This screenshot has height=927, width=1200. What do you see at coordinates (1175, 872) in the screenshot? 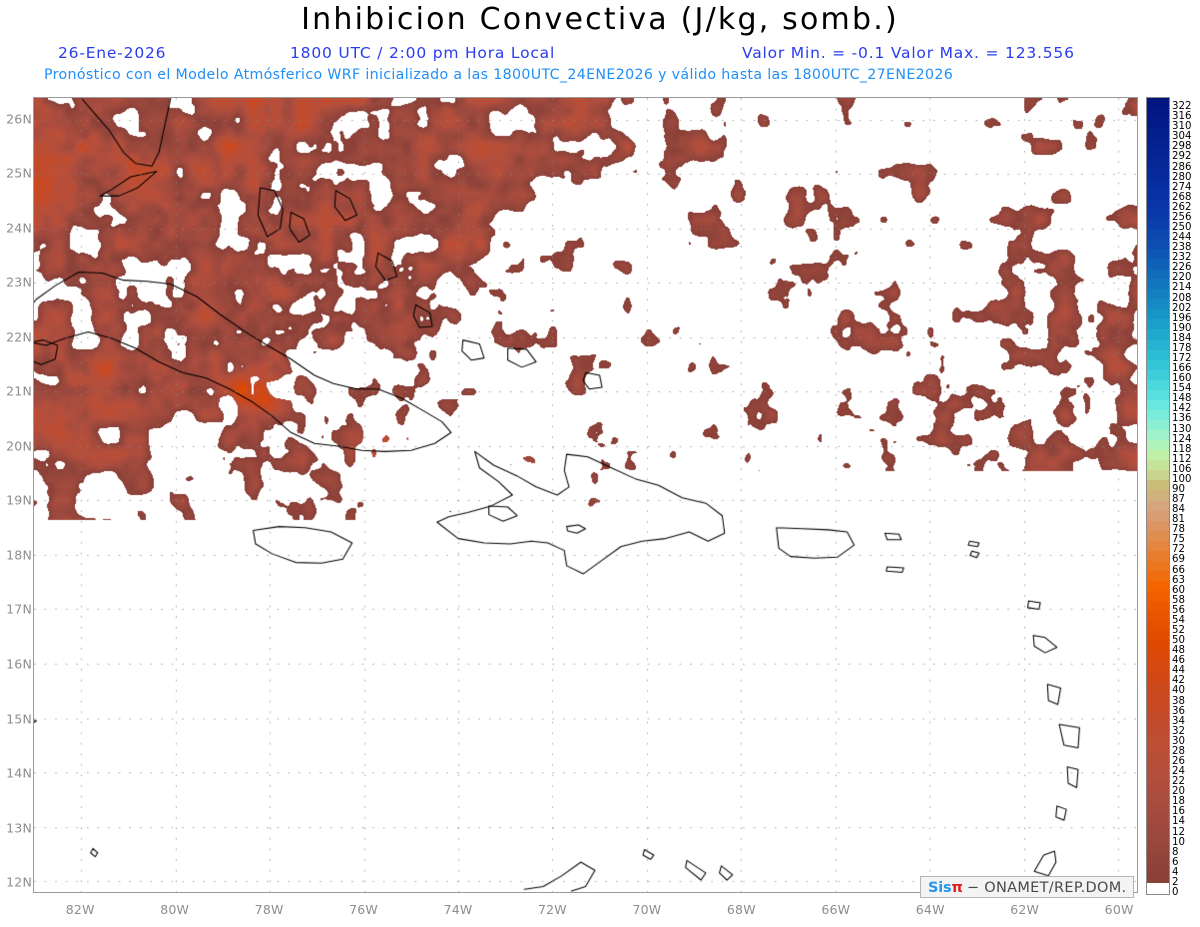
I see `colorbar-tick-label: 4` at bounding box center [1175, 872].